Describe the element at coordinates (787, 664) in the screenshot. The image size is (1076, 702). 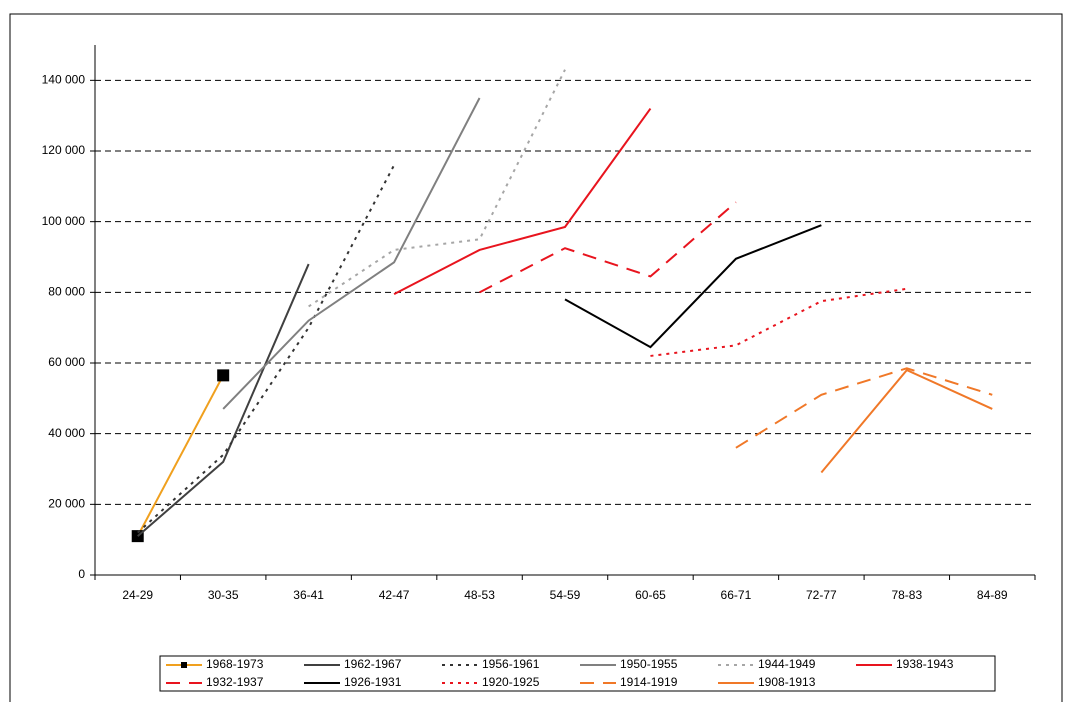
I see `legend-label: 1944-1949` at that location.